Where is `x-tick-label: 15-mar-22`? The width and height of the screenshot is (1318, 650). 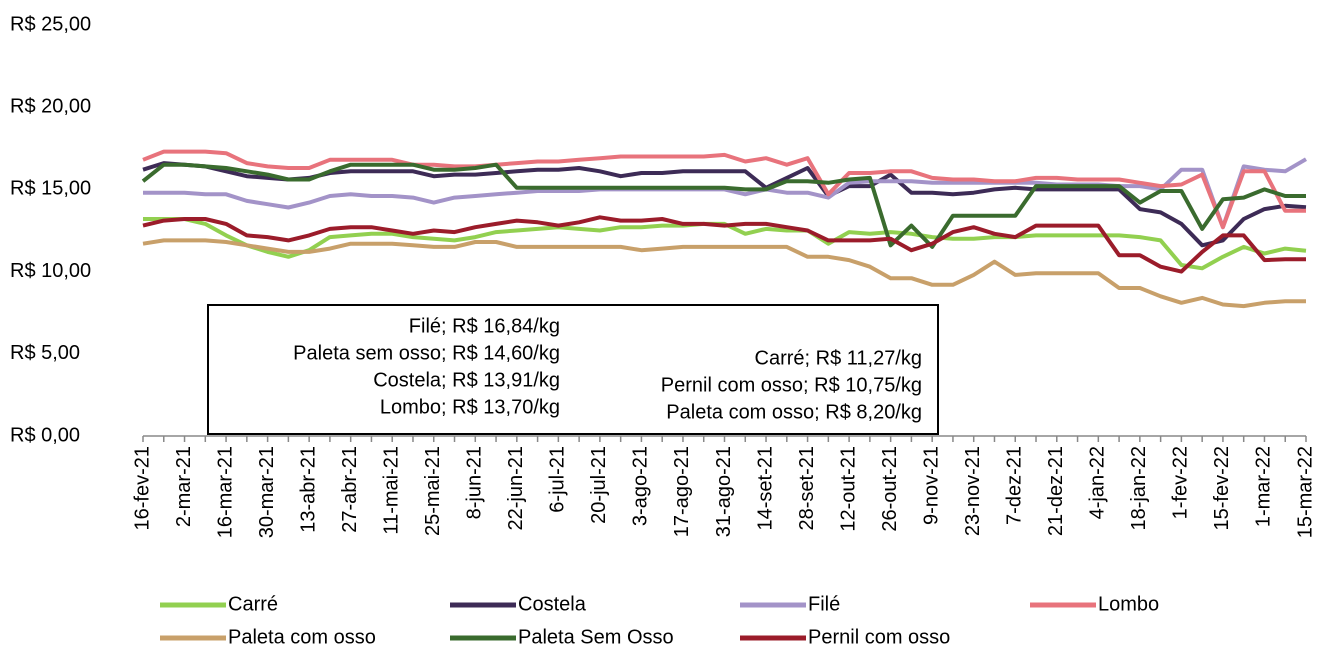 x-tick-label: 15-mar-22 is located at coordinates (1305, 492).